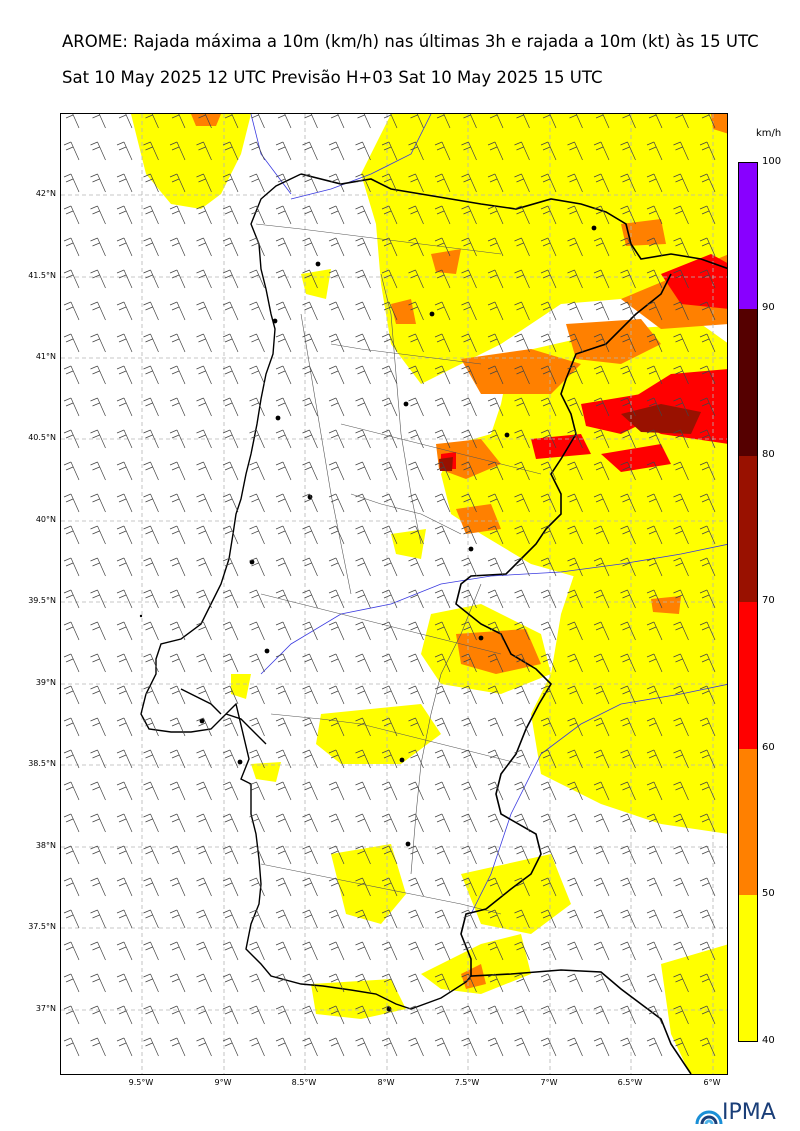 This screenshot has height=1131, width=800. I want to click on colorbar-unit: km/h, so click(769, 133).